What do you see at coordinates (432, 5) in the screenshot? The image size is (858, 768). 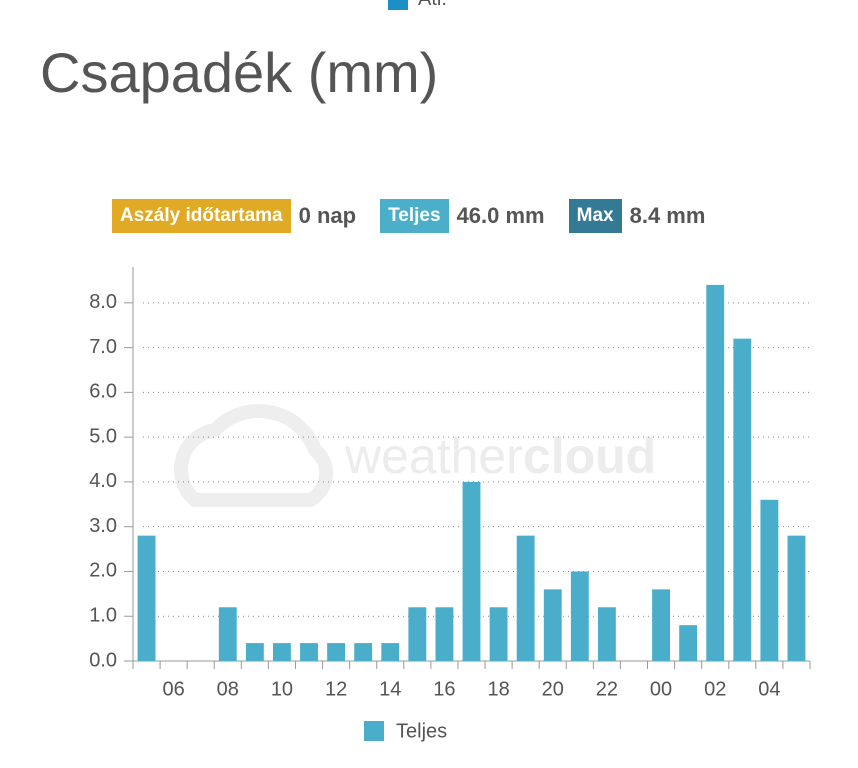 I see `legend-label: Átl.` at bounding box center [432, 5].